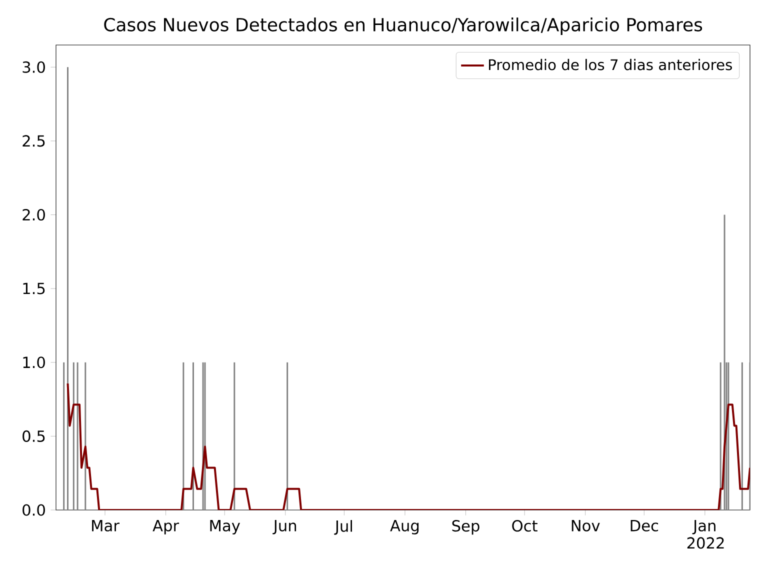 The image size is (768, 576). Describe the element at coordinates (33, 436) in the screenshot. I see `y-tick-label: 0.5` at that location.